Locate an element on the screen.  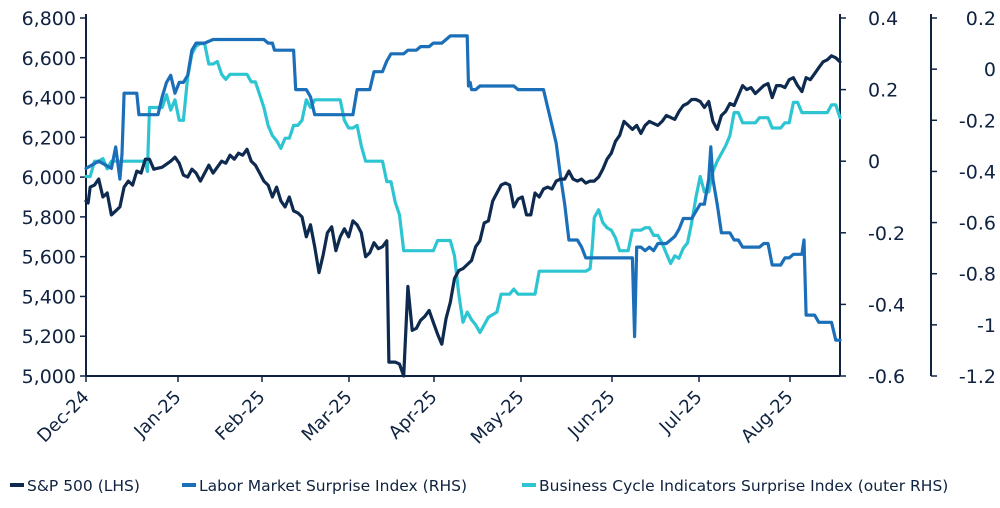
left-tick-label: 6,800 is located at coordinates (49, 19).